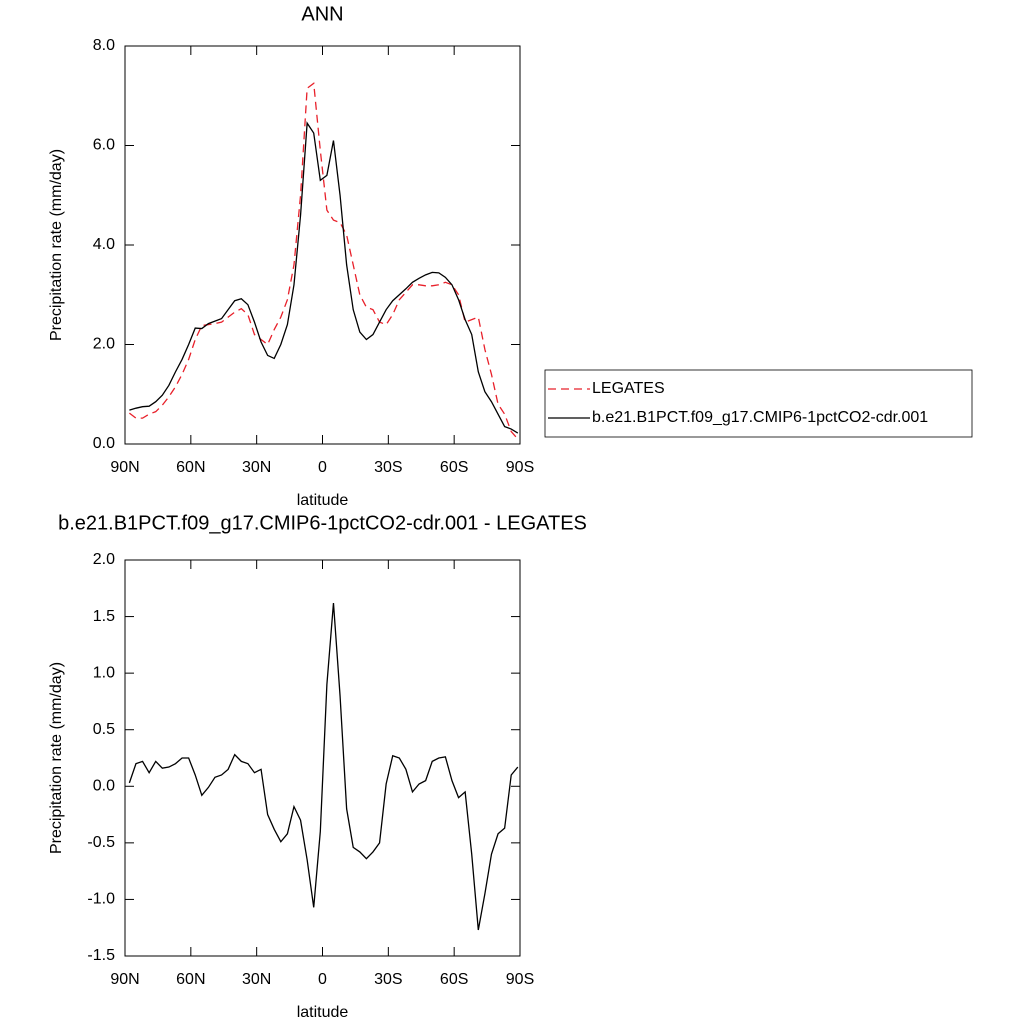  What do you see at coordinates (101, 899) in the screenshot?
I see `y-tick-label: -1.0` at bounding box center [101, 899].